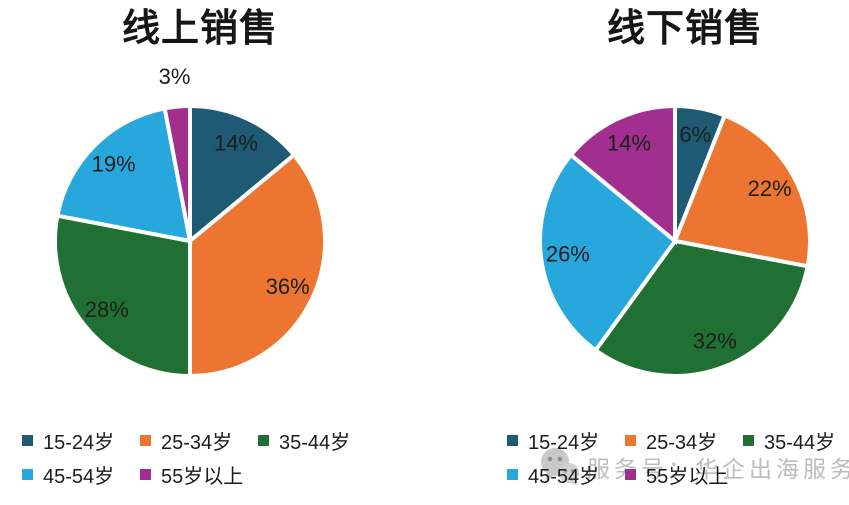  What do you see at coordinates (770, 188) in the screenshot?
I see `slice-label: 22%` at bounding box center [770, 188].